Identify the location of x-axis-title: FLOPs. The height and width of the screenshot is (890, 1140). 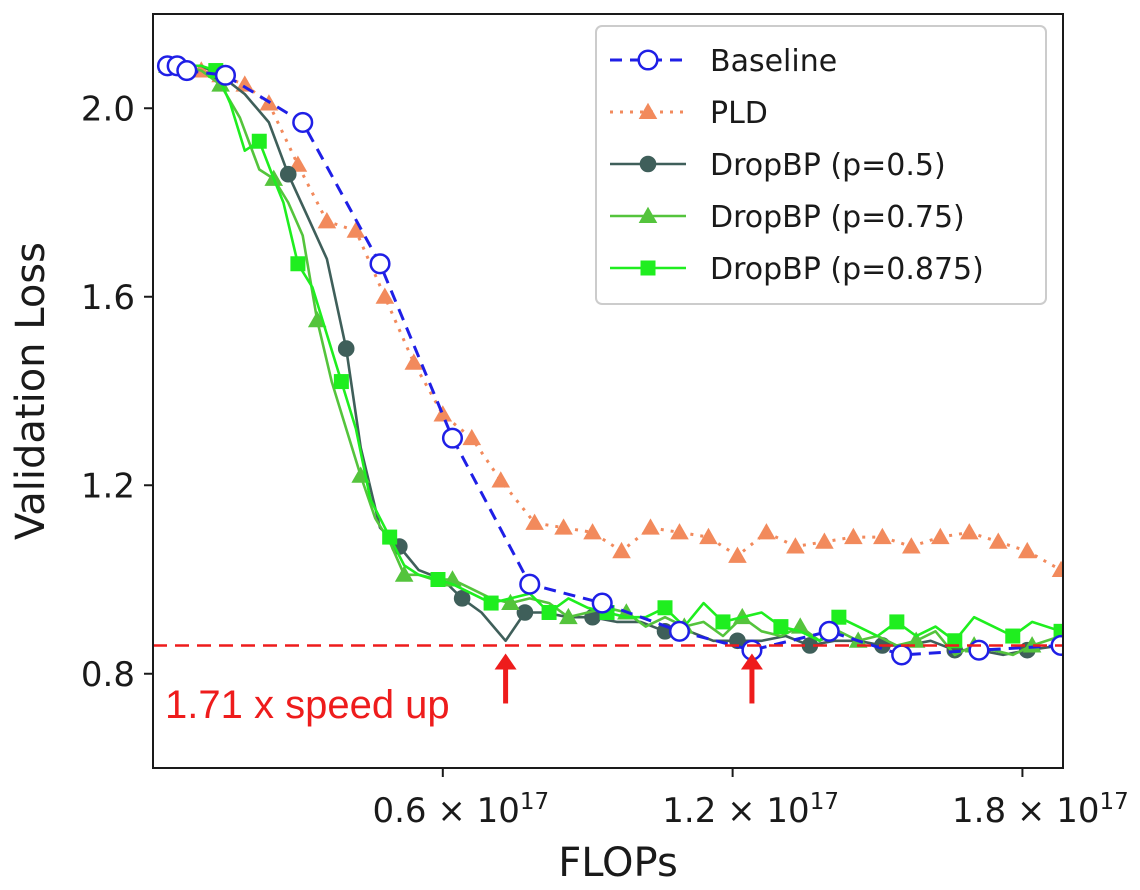
(618, 863).